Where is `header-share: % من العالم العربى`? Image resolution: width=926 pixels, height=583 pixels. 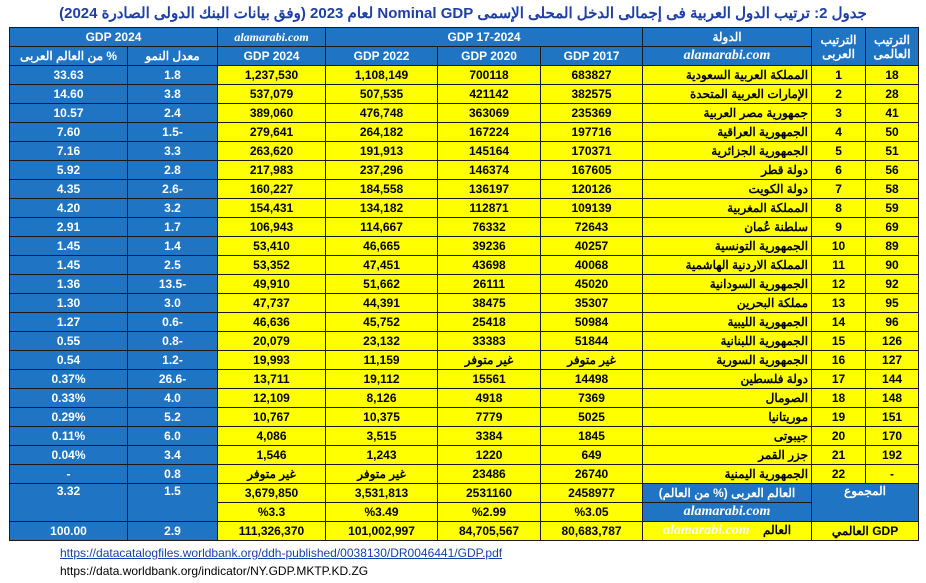
header-share: % من العالم العربى is located at coordinates (68, 56).